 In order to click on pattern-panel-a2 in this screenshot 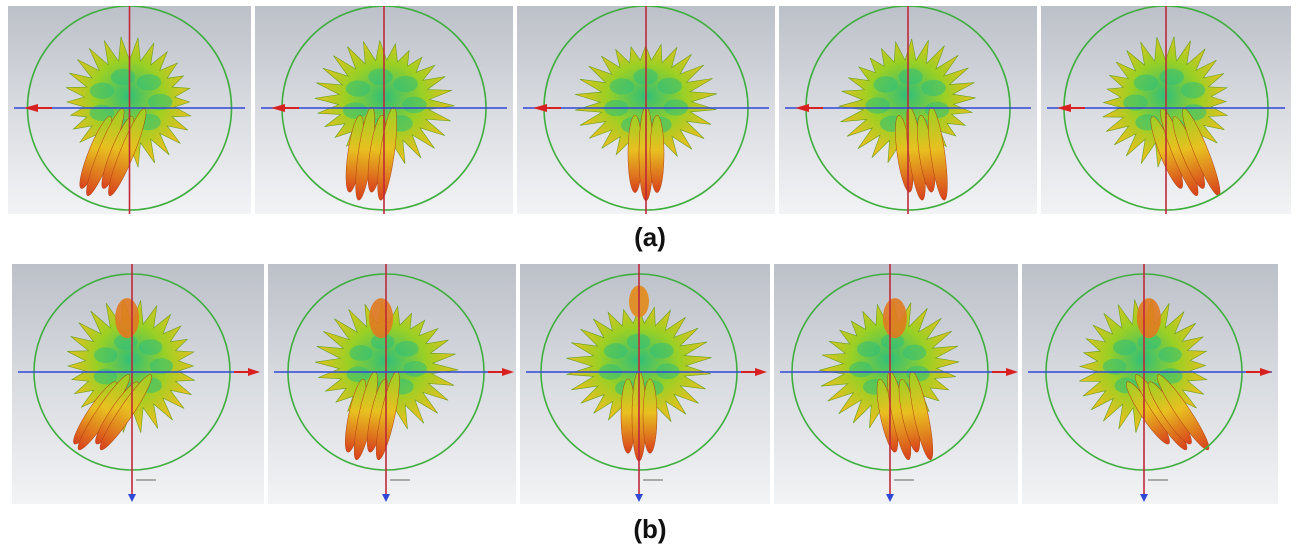, I will do `click(384, 110)`.